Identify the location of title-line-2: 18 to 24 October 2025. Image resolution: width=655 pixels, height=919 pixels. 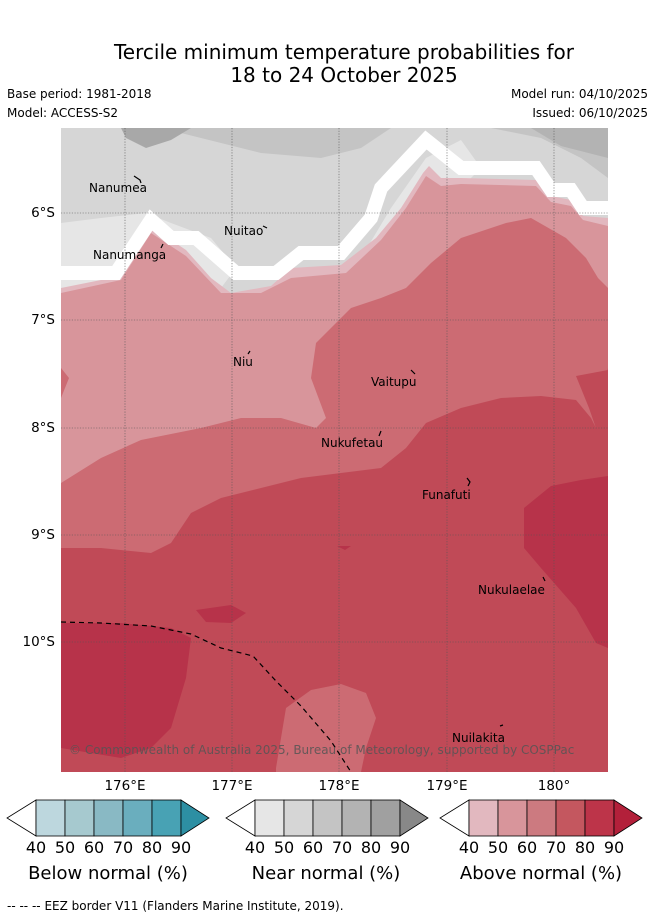
(344, 75).